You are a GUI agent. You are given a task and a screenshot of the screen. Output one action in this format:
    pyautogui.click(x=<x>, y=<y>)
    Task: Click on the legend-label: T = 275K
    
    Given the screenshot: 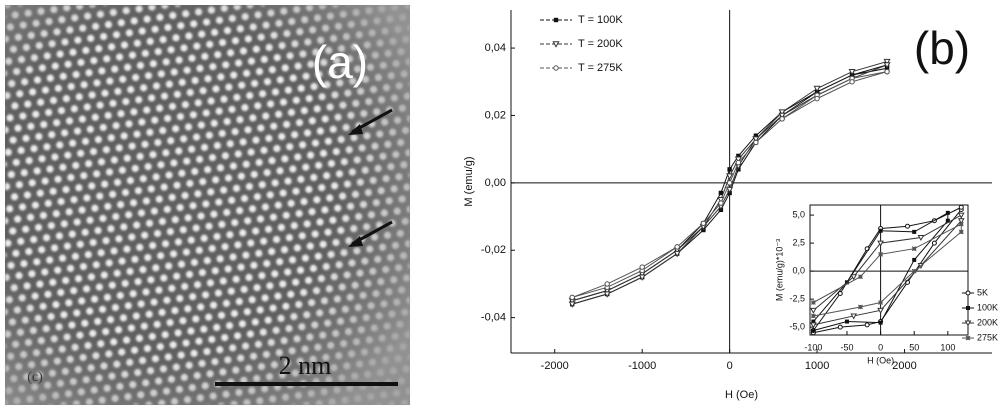 What is the action you would take?
    pyautogui.click(x=600, y=68)
    